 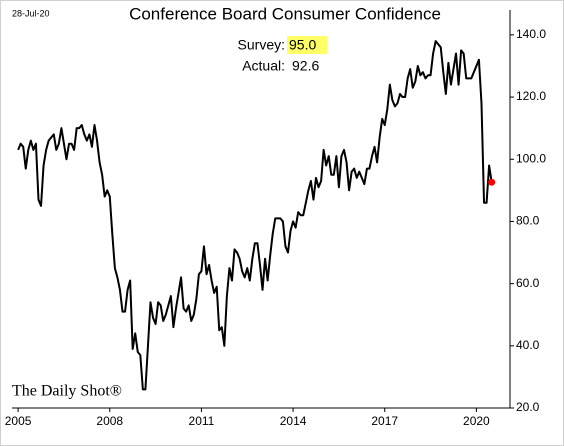 I want to click on x-tick-label: 2014, so click(x=293, y=421).